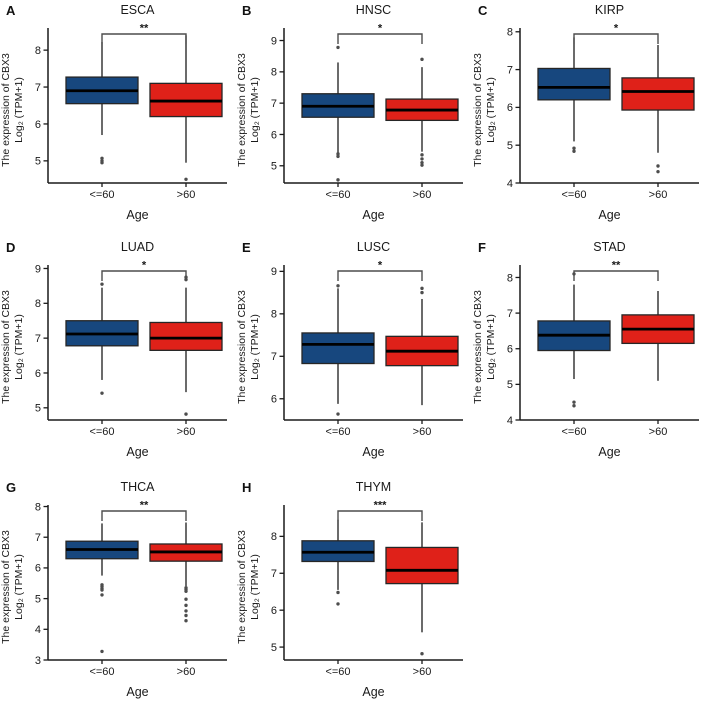  What do you see at coordinates (609, 10) in the screenshot?
I see `panel-title-kirp: KIRP` at bounding box center [609, 10].